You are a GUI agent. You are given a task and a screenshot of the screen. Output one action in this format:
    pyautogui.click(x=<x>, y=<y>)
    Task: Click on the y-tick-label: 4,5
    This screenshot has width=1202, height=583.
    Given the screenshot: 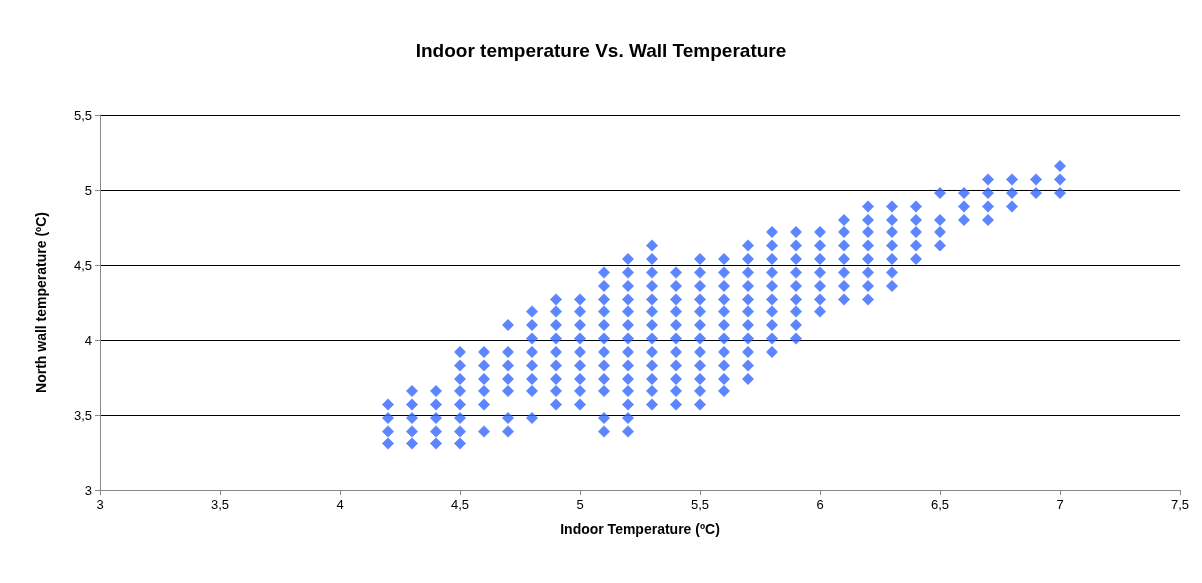 What is the action you would take?
    pyautogui.click(x=82, y=265)
    